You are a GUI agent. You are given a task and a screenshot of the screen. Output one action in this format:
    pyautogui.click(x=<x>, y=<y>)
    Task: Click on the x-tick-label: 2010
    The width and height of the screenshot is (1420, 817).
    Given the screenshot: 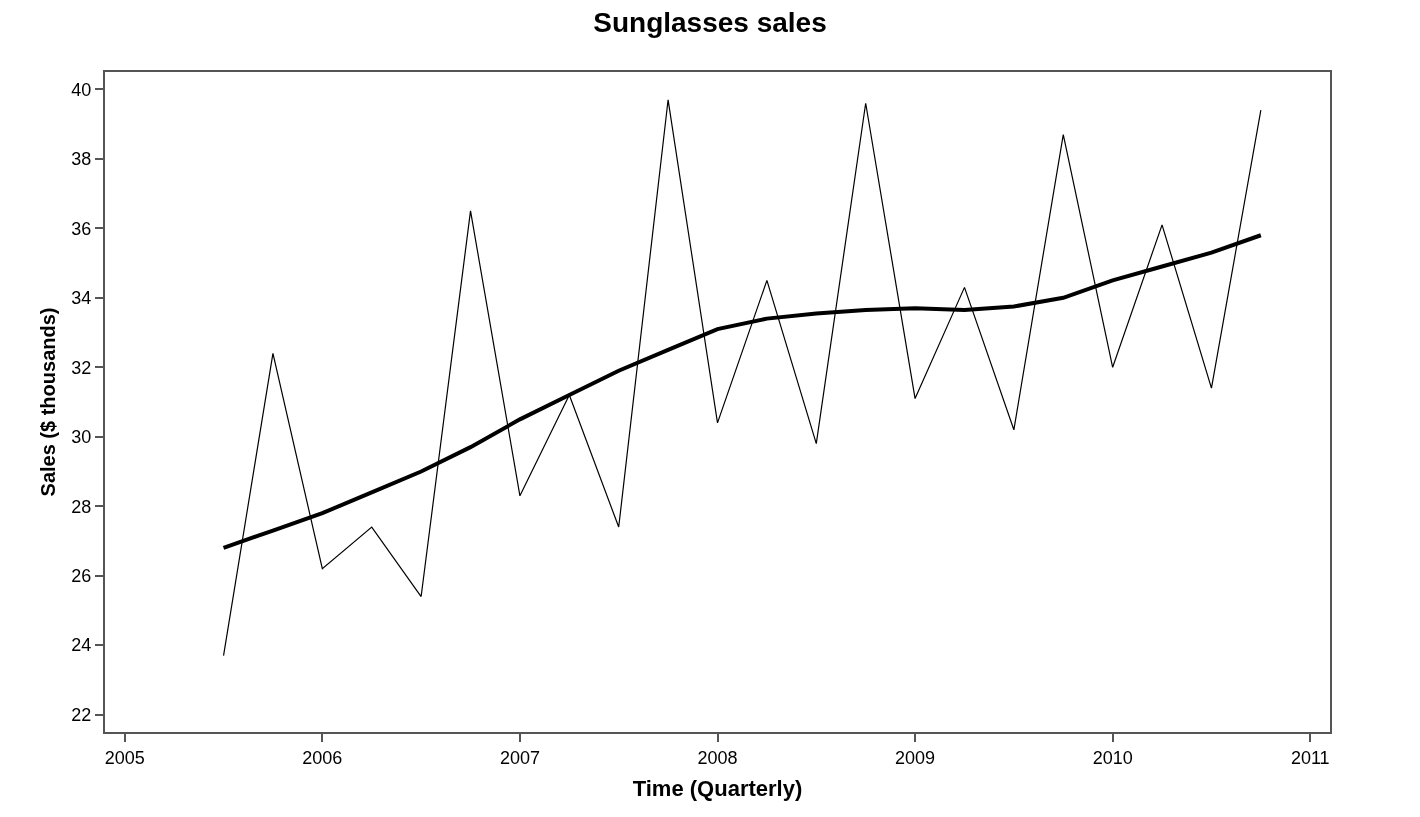 What is the action you would take?
    pyautogui.click(x=1112, y=757)
    